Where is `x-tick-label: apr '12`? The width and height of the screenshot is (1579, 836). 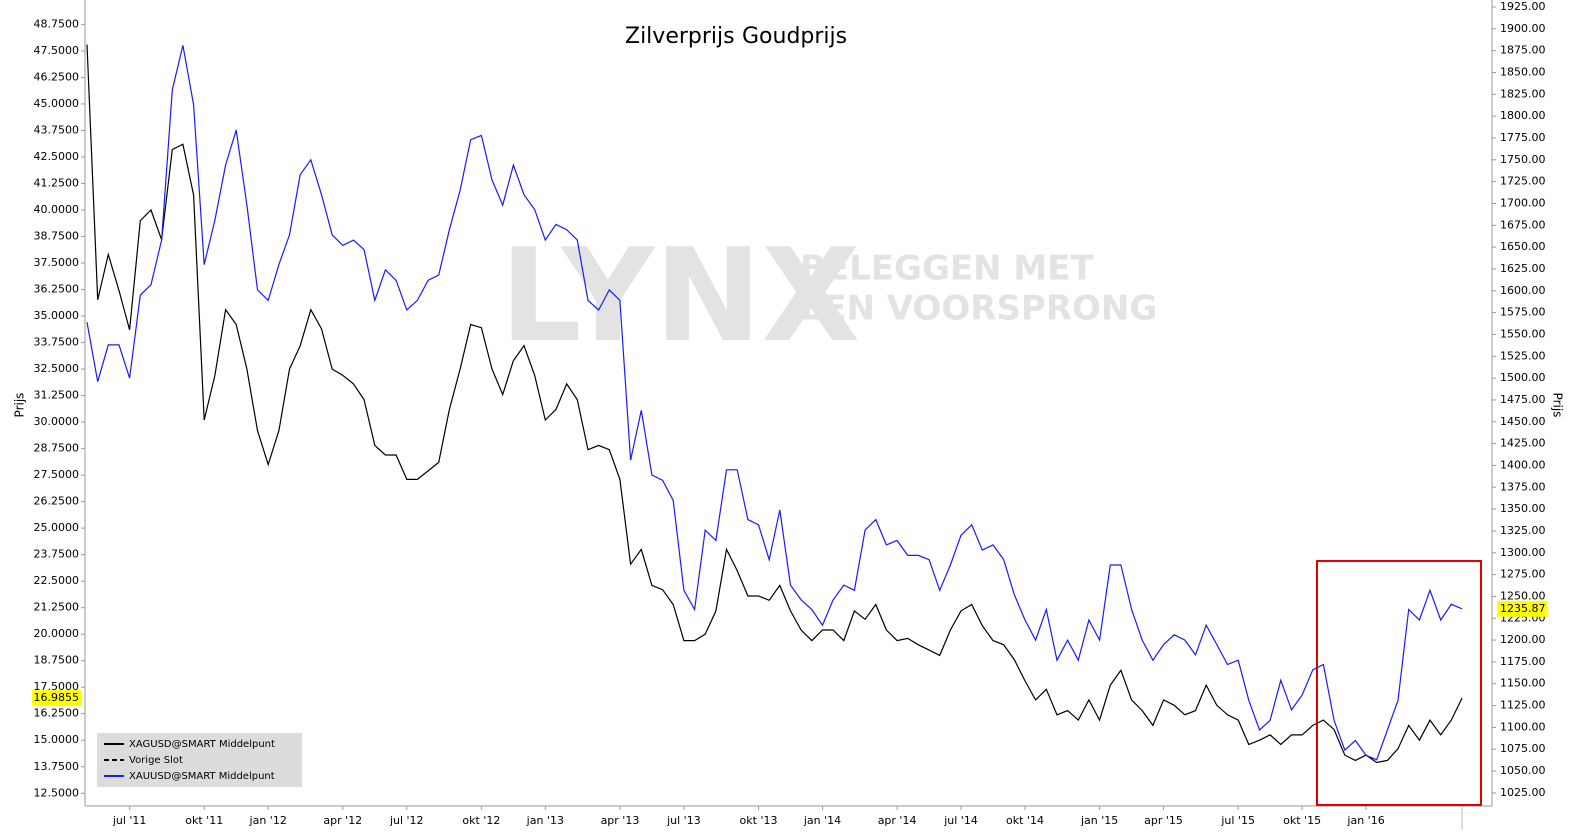 x-tick-label: apr '12 is located at coordinates (342, 820).